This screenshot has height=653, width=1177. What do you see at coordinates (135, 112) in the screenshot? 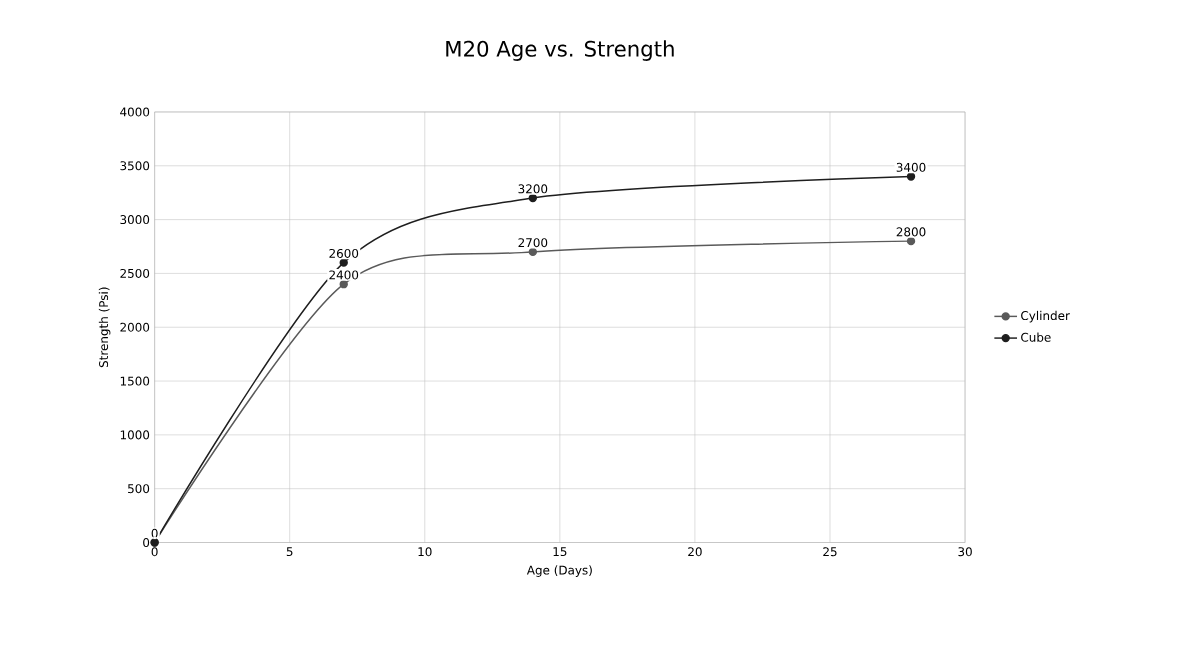
I see `y-tick-label: 4000` at bounding box center [135, 112].